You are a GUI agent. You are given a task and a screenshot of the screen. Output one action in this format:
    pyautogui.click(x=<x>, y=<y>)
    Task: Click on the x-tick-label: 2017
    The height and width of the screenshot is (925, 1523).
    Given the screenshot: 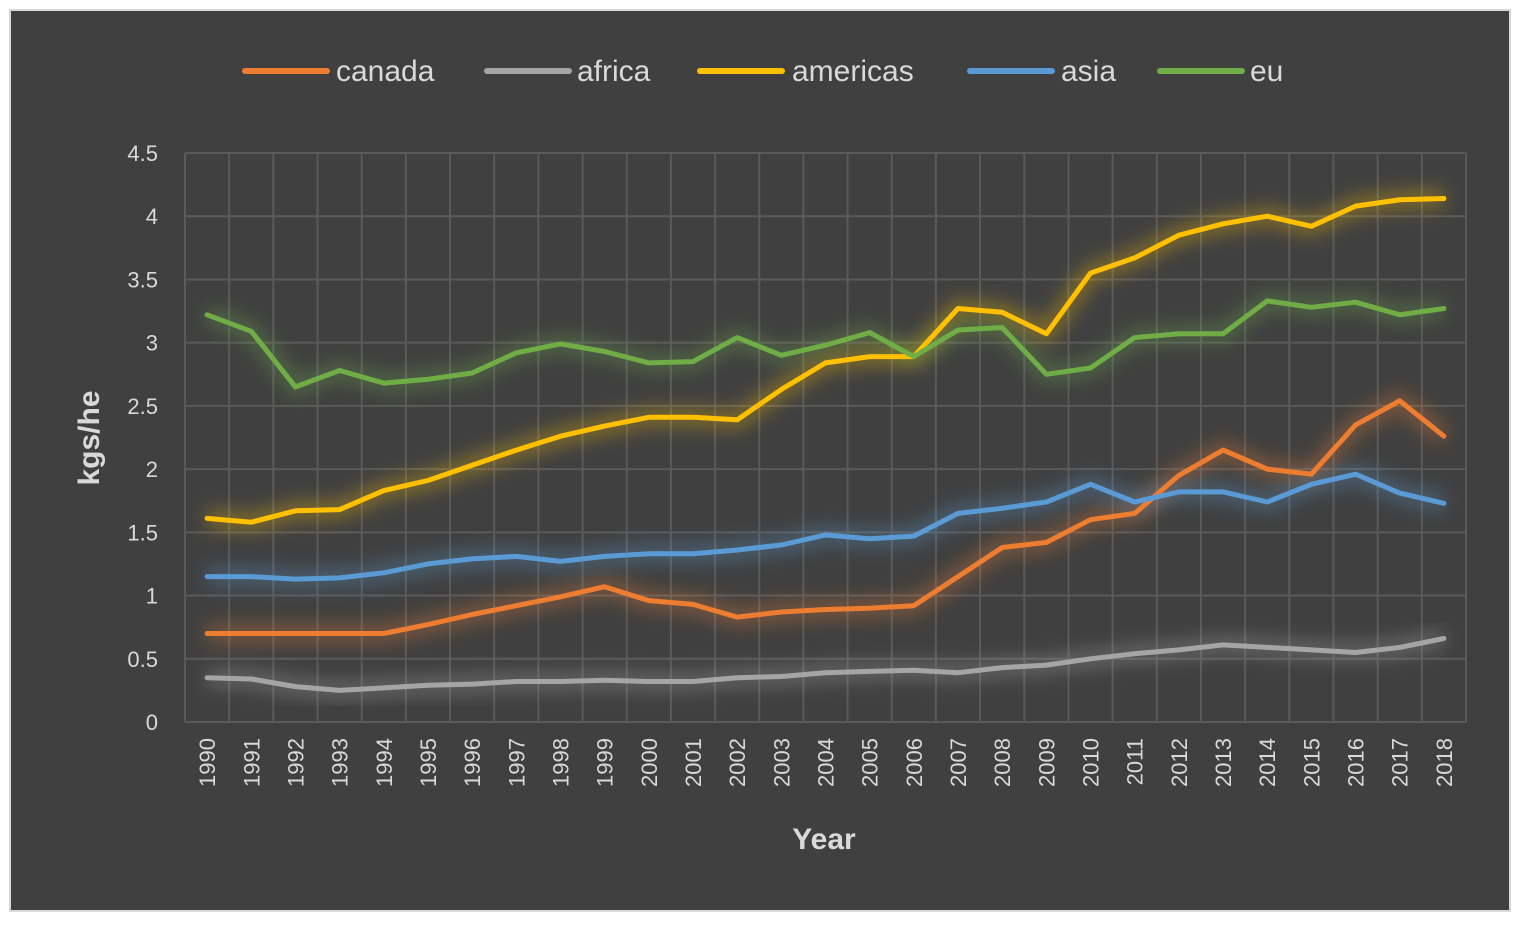 What is the action you would take?
    pyautogui.click(x=1400, y=762)
    